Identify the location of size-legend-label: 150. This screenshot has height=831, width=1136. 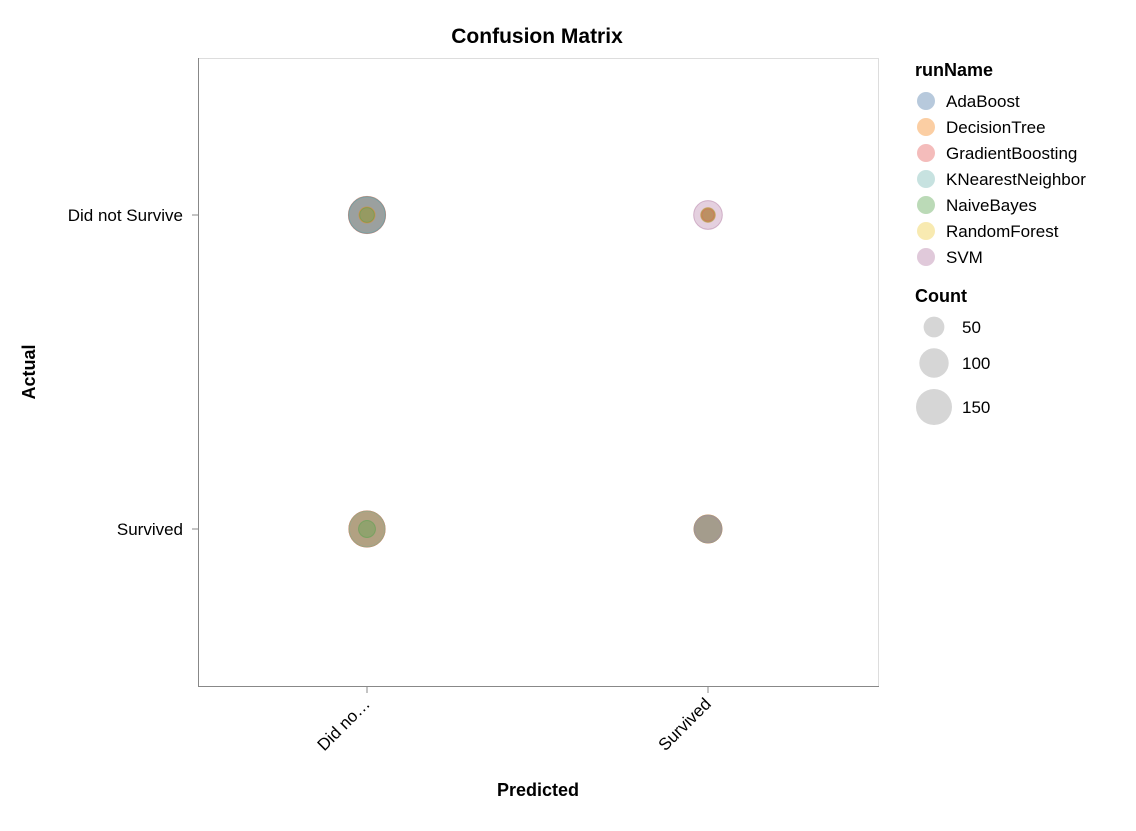
(976, 407).